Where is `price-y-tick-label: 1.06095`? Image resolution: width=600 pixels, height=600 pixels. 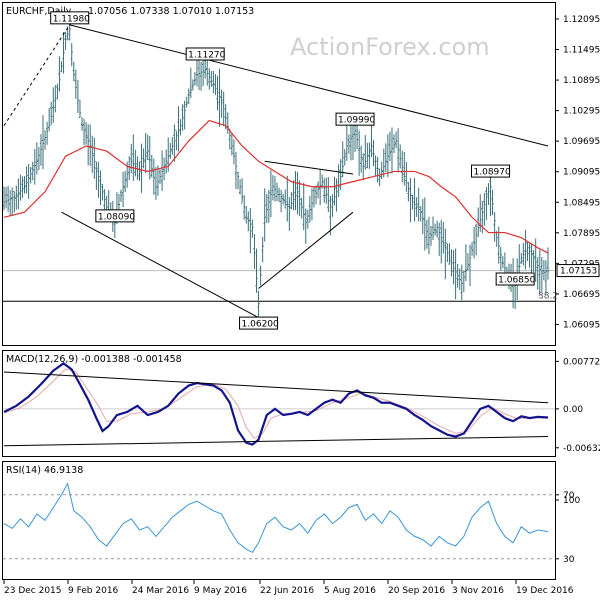
price-y-tick-label: 1.06095 is located at coordinates (581, 325).